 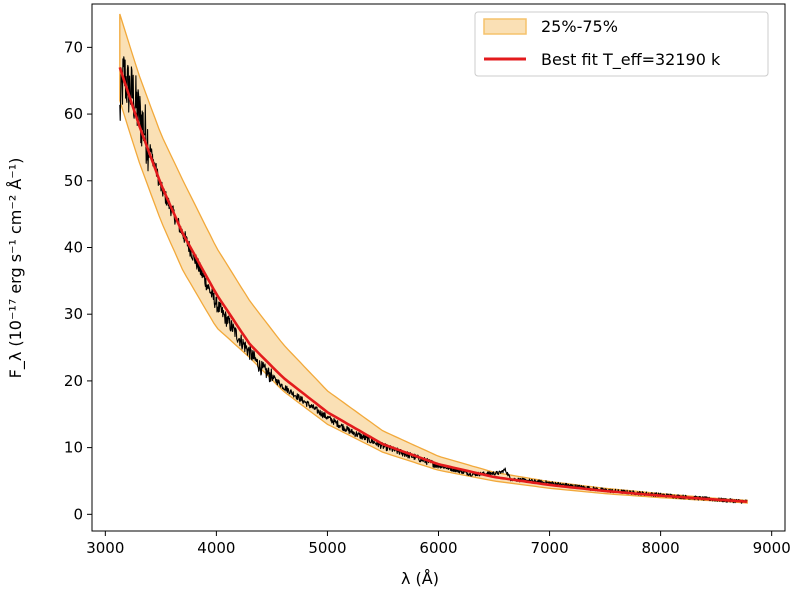 What do you see at coordinates (73, 448) in the screenshot?
I see `y-tick-label: 10` at bounding box center [73, 448].